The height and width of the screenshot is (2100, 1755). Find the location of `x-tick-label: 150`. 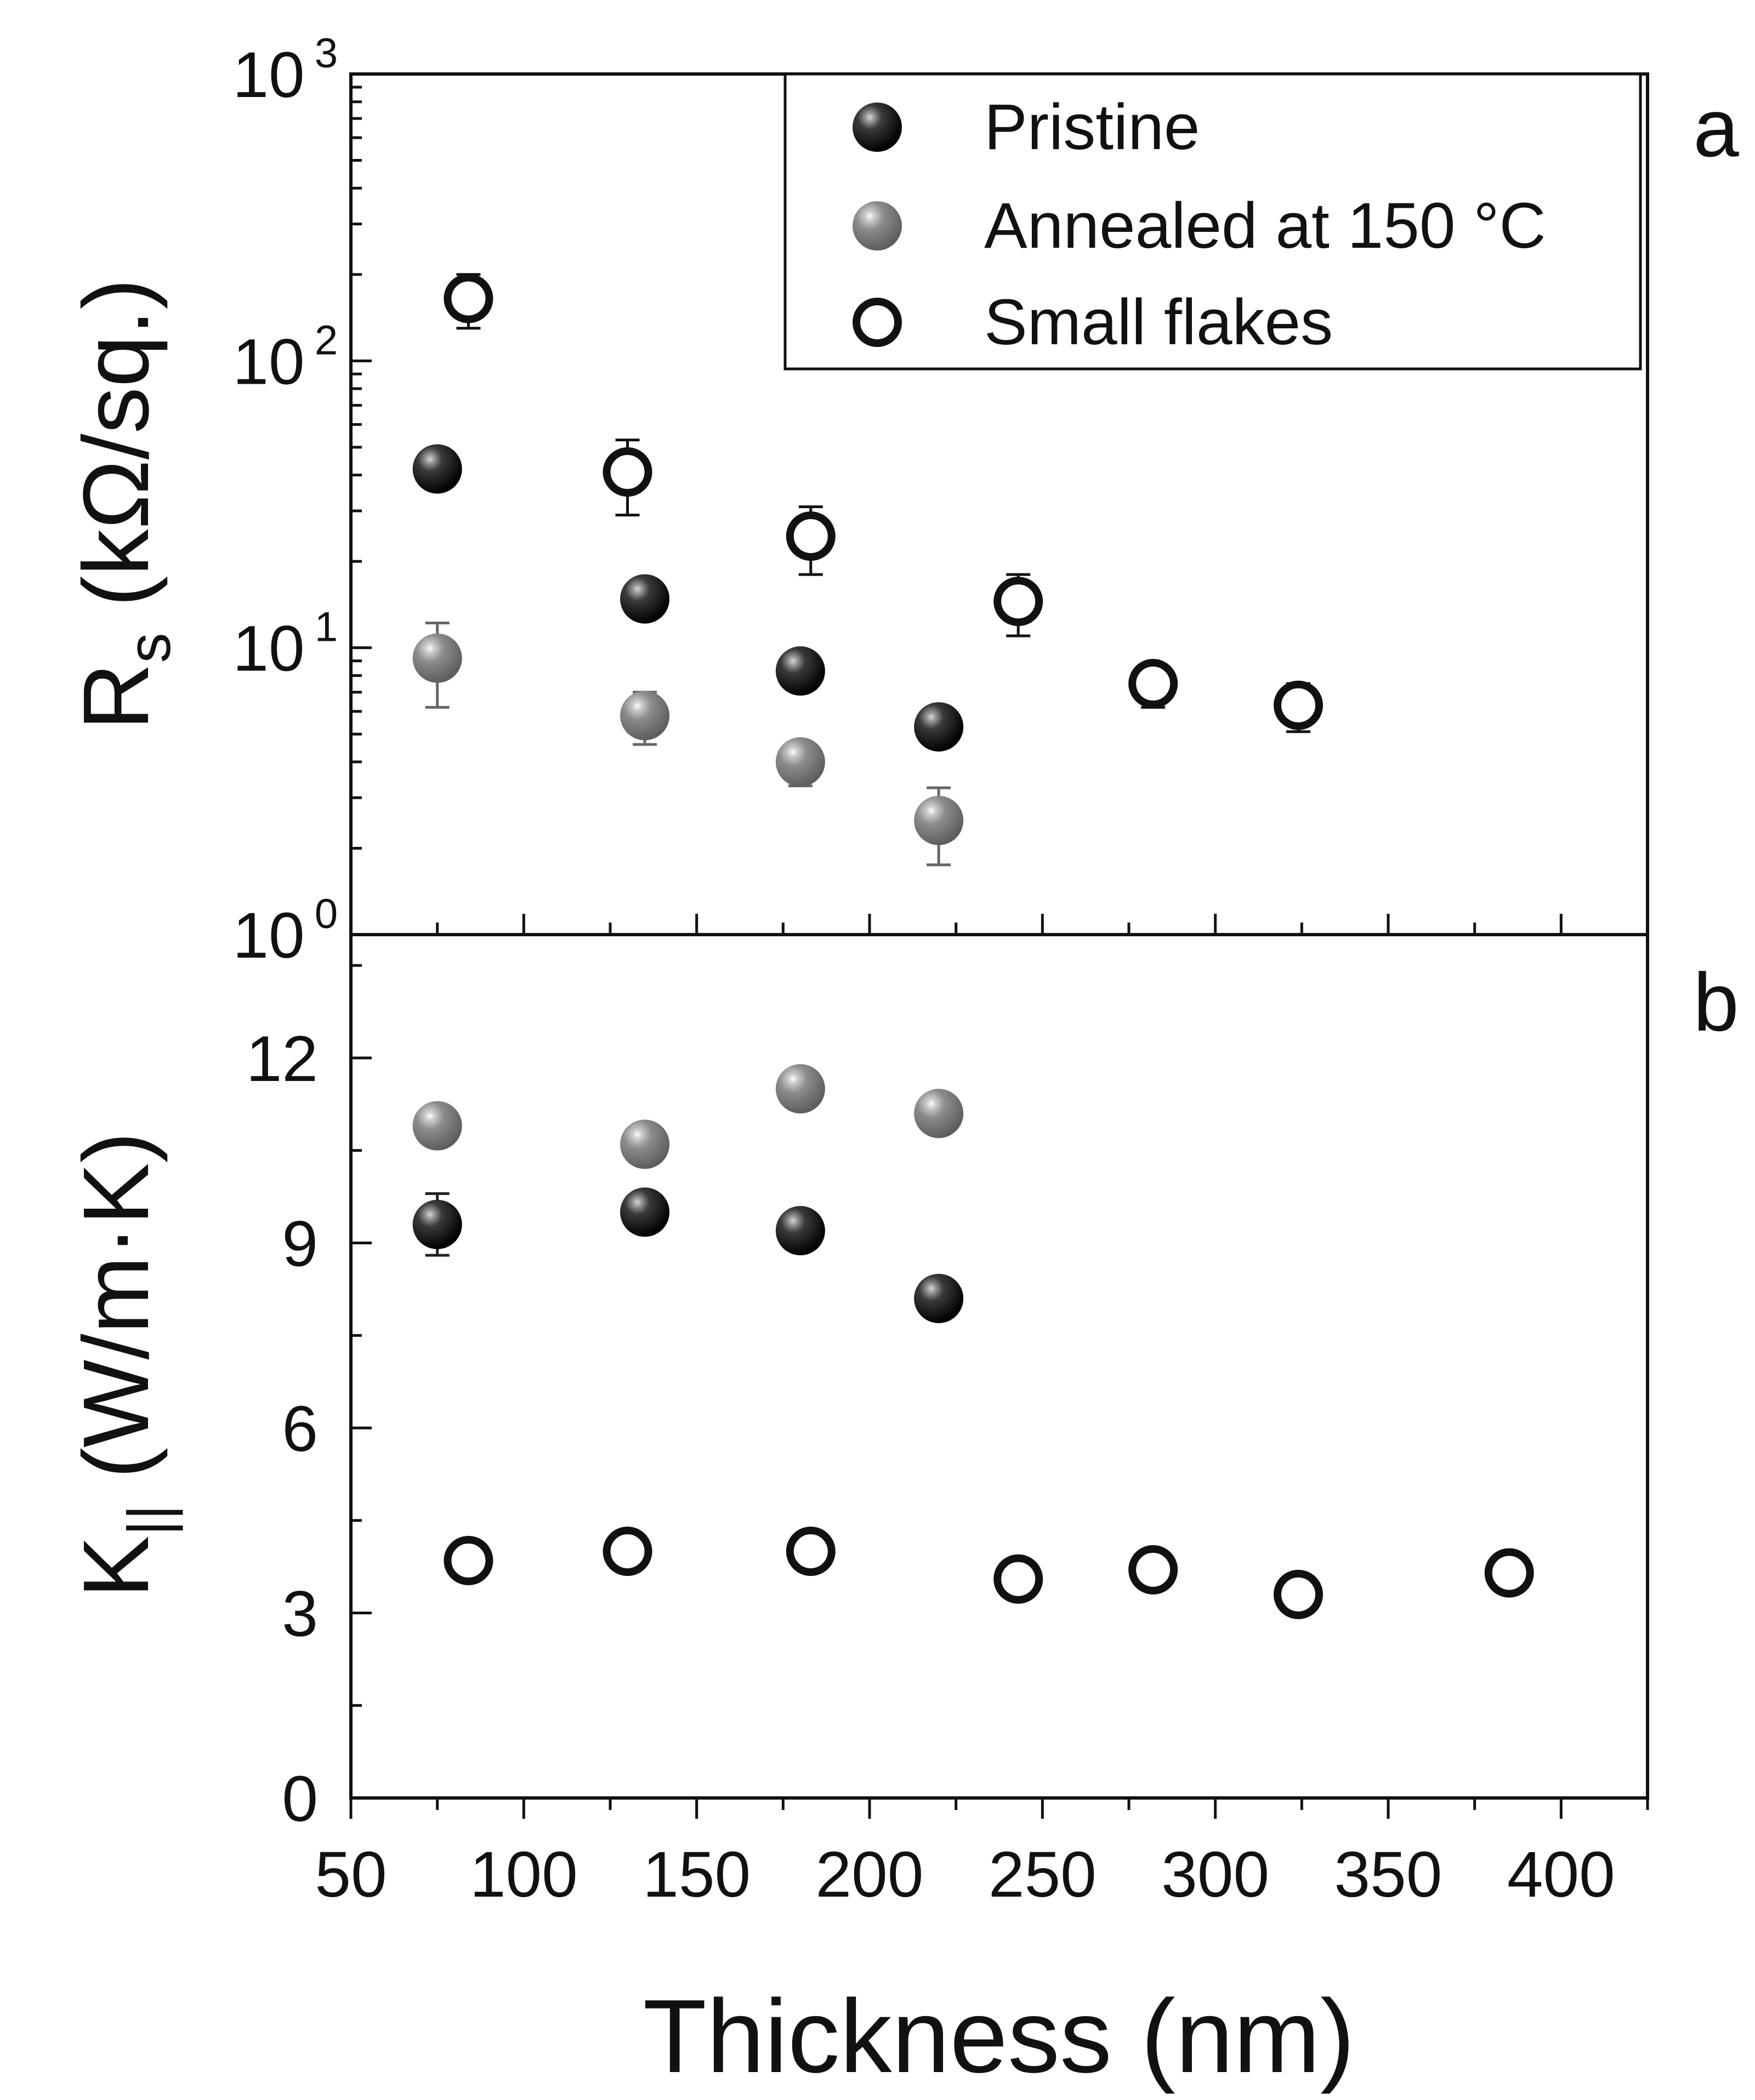

x-tick-label: 150 is located at coordinates (697, 1875).